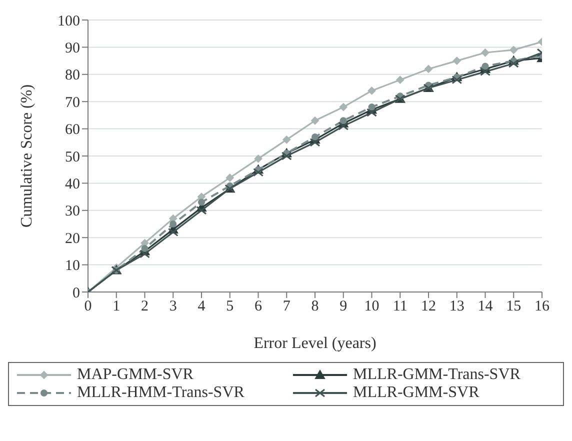 The width and height of the screenshot is (572, 441). I want to click on y-tick-label: 90, so click(72, 48).